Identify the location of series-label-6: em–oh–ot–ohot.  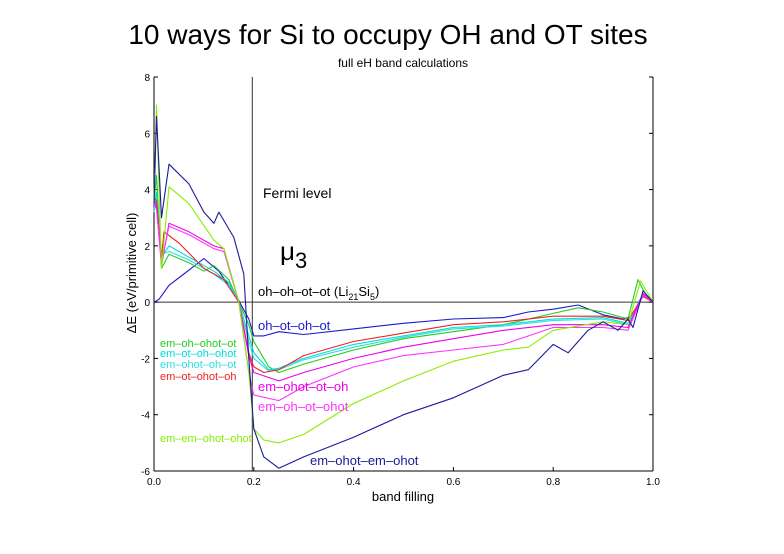
(303, 406).